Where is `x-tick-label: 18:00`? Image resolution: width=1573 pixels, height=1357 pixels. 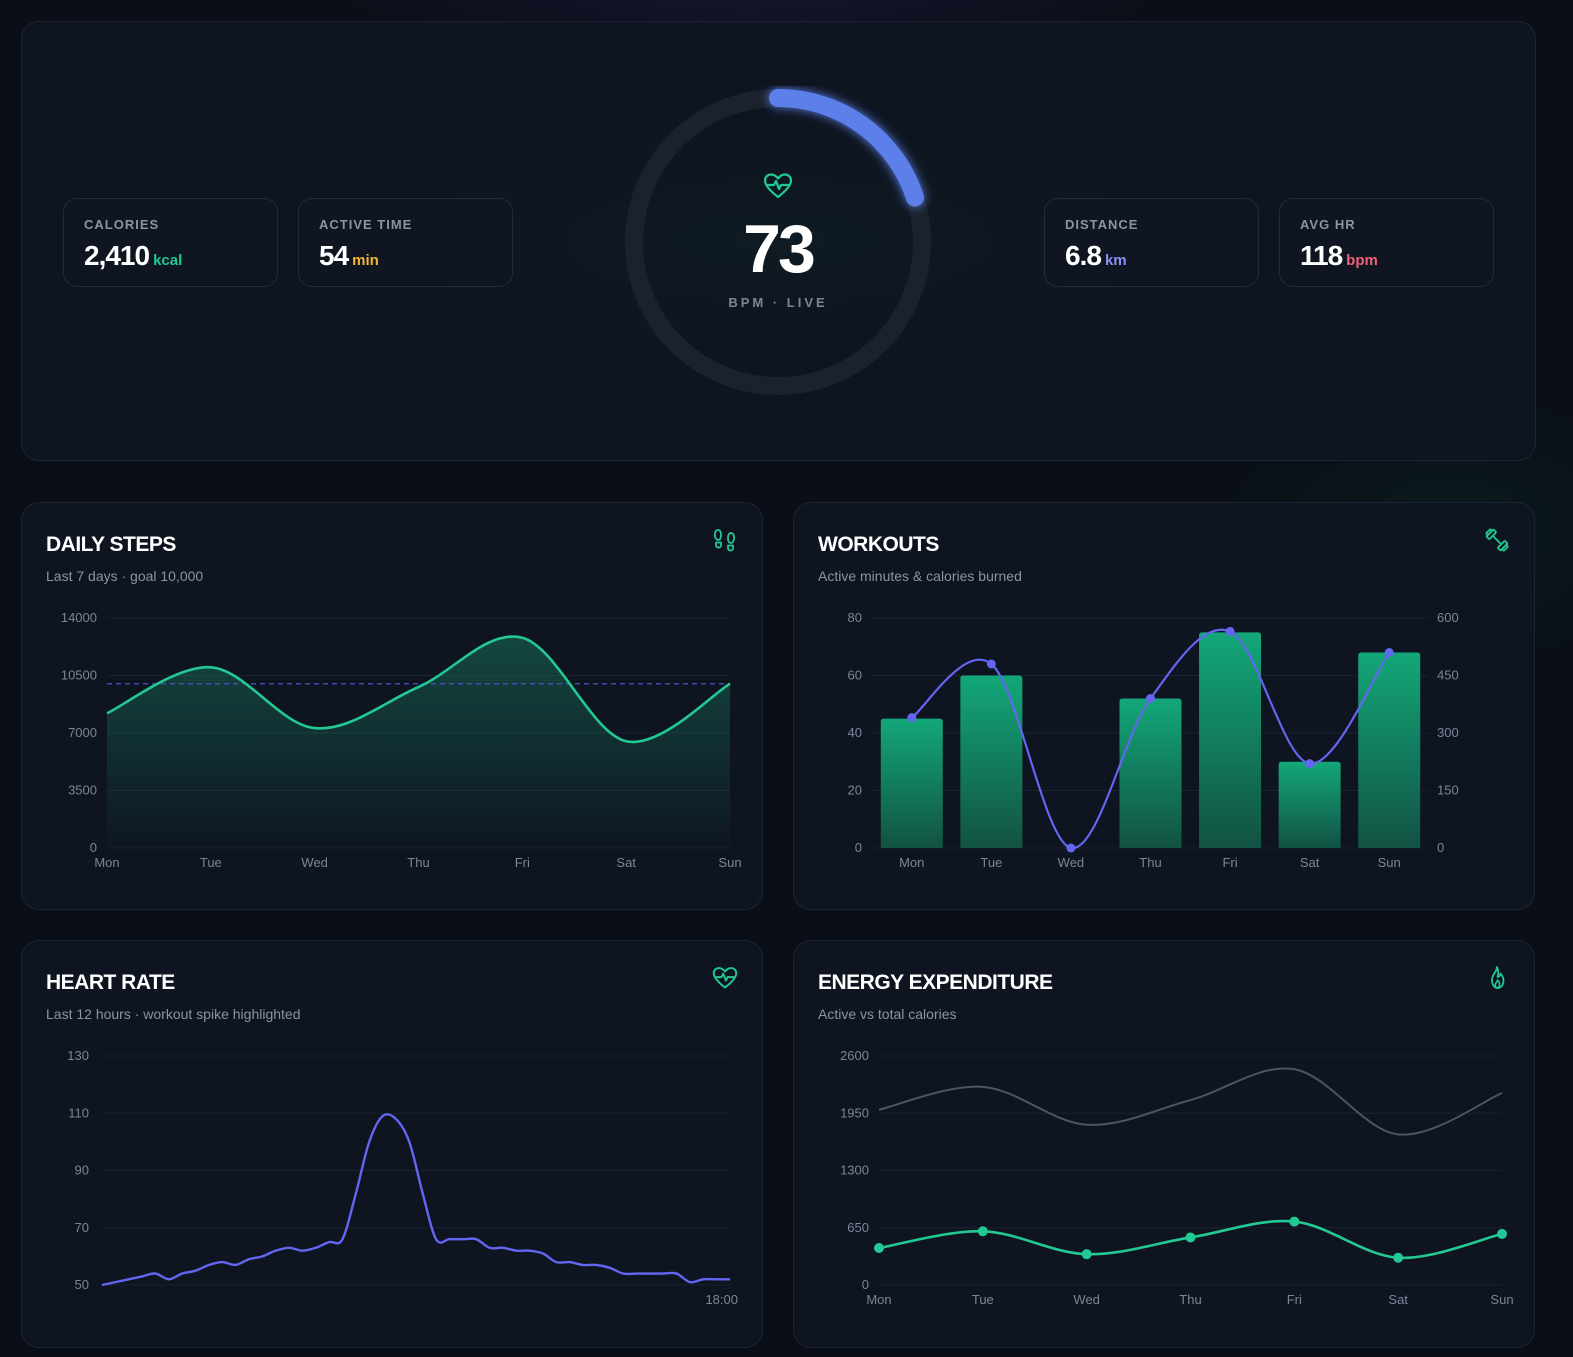
x-tick-label: 18:00 is located at coordinates (721, 1299).